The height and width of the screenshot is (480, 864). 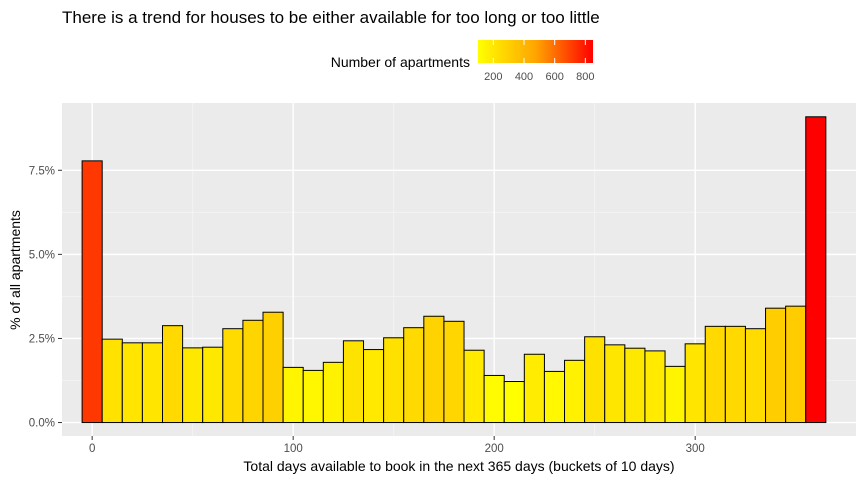 I want to click on legend-tick-label: 600, so click(x=554, y=77).